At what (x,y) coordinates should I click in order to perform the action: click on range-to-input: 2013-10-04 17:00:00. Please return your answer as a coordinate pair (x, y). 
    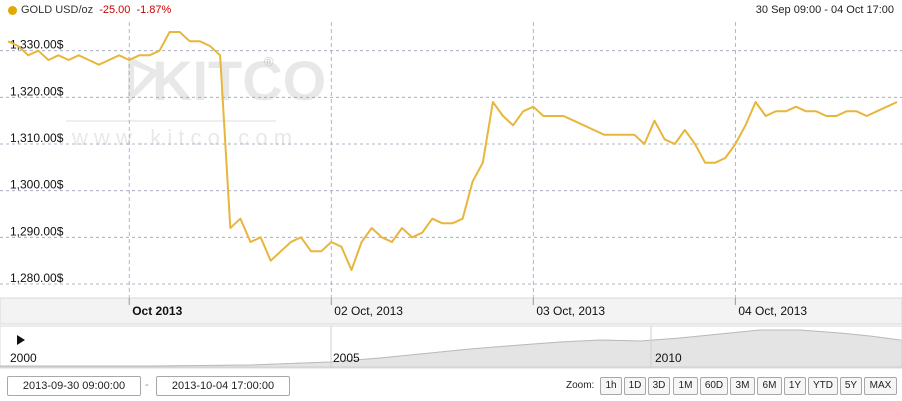
    Looking at the image, I should click on (223, 386).